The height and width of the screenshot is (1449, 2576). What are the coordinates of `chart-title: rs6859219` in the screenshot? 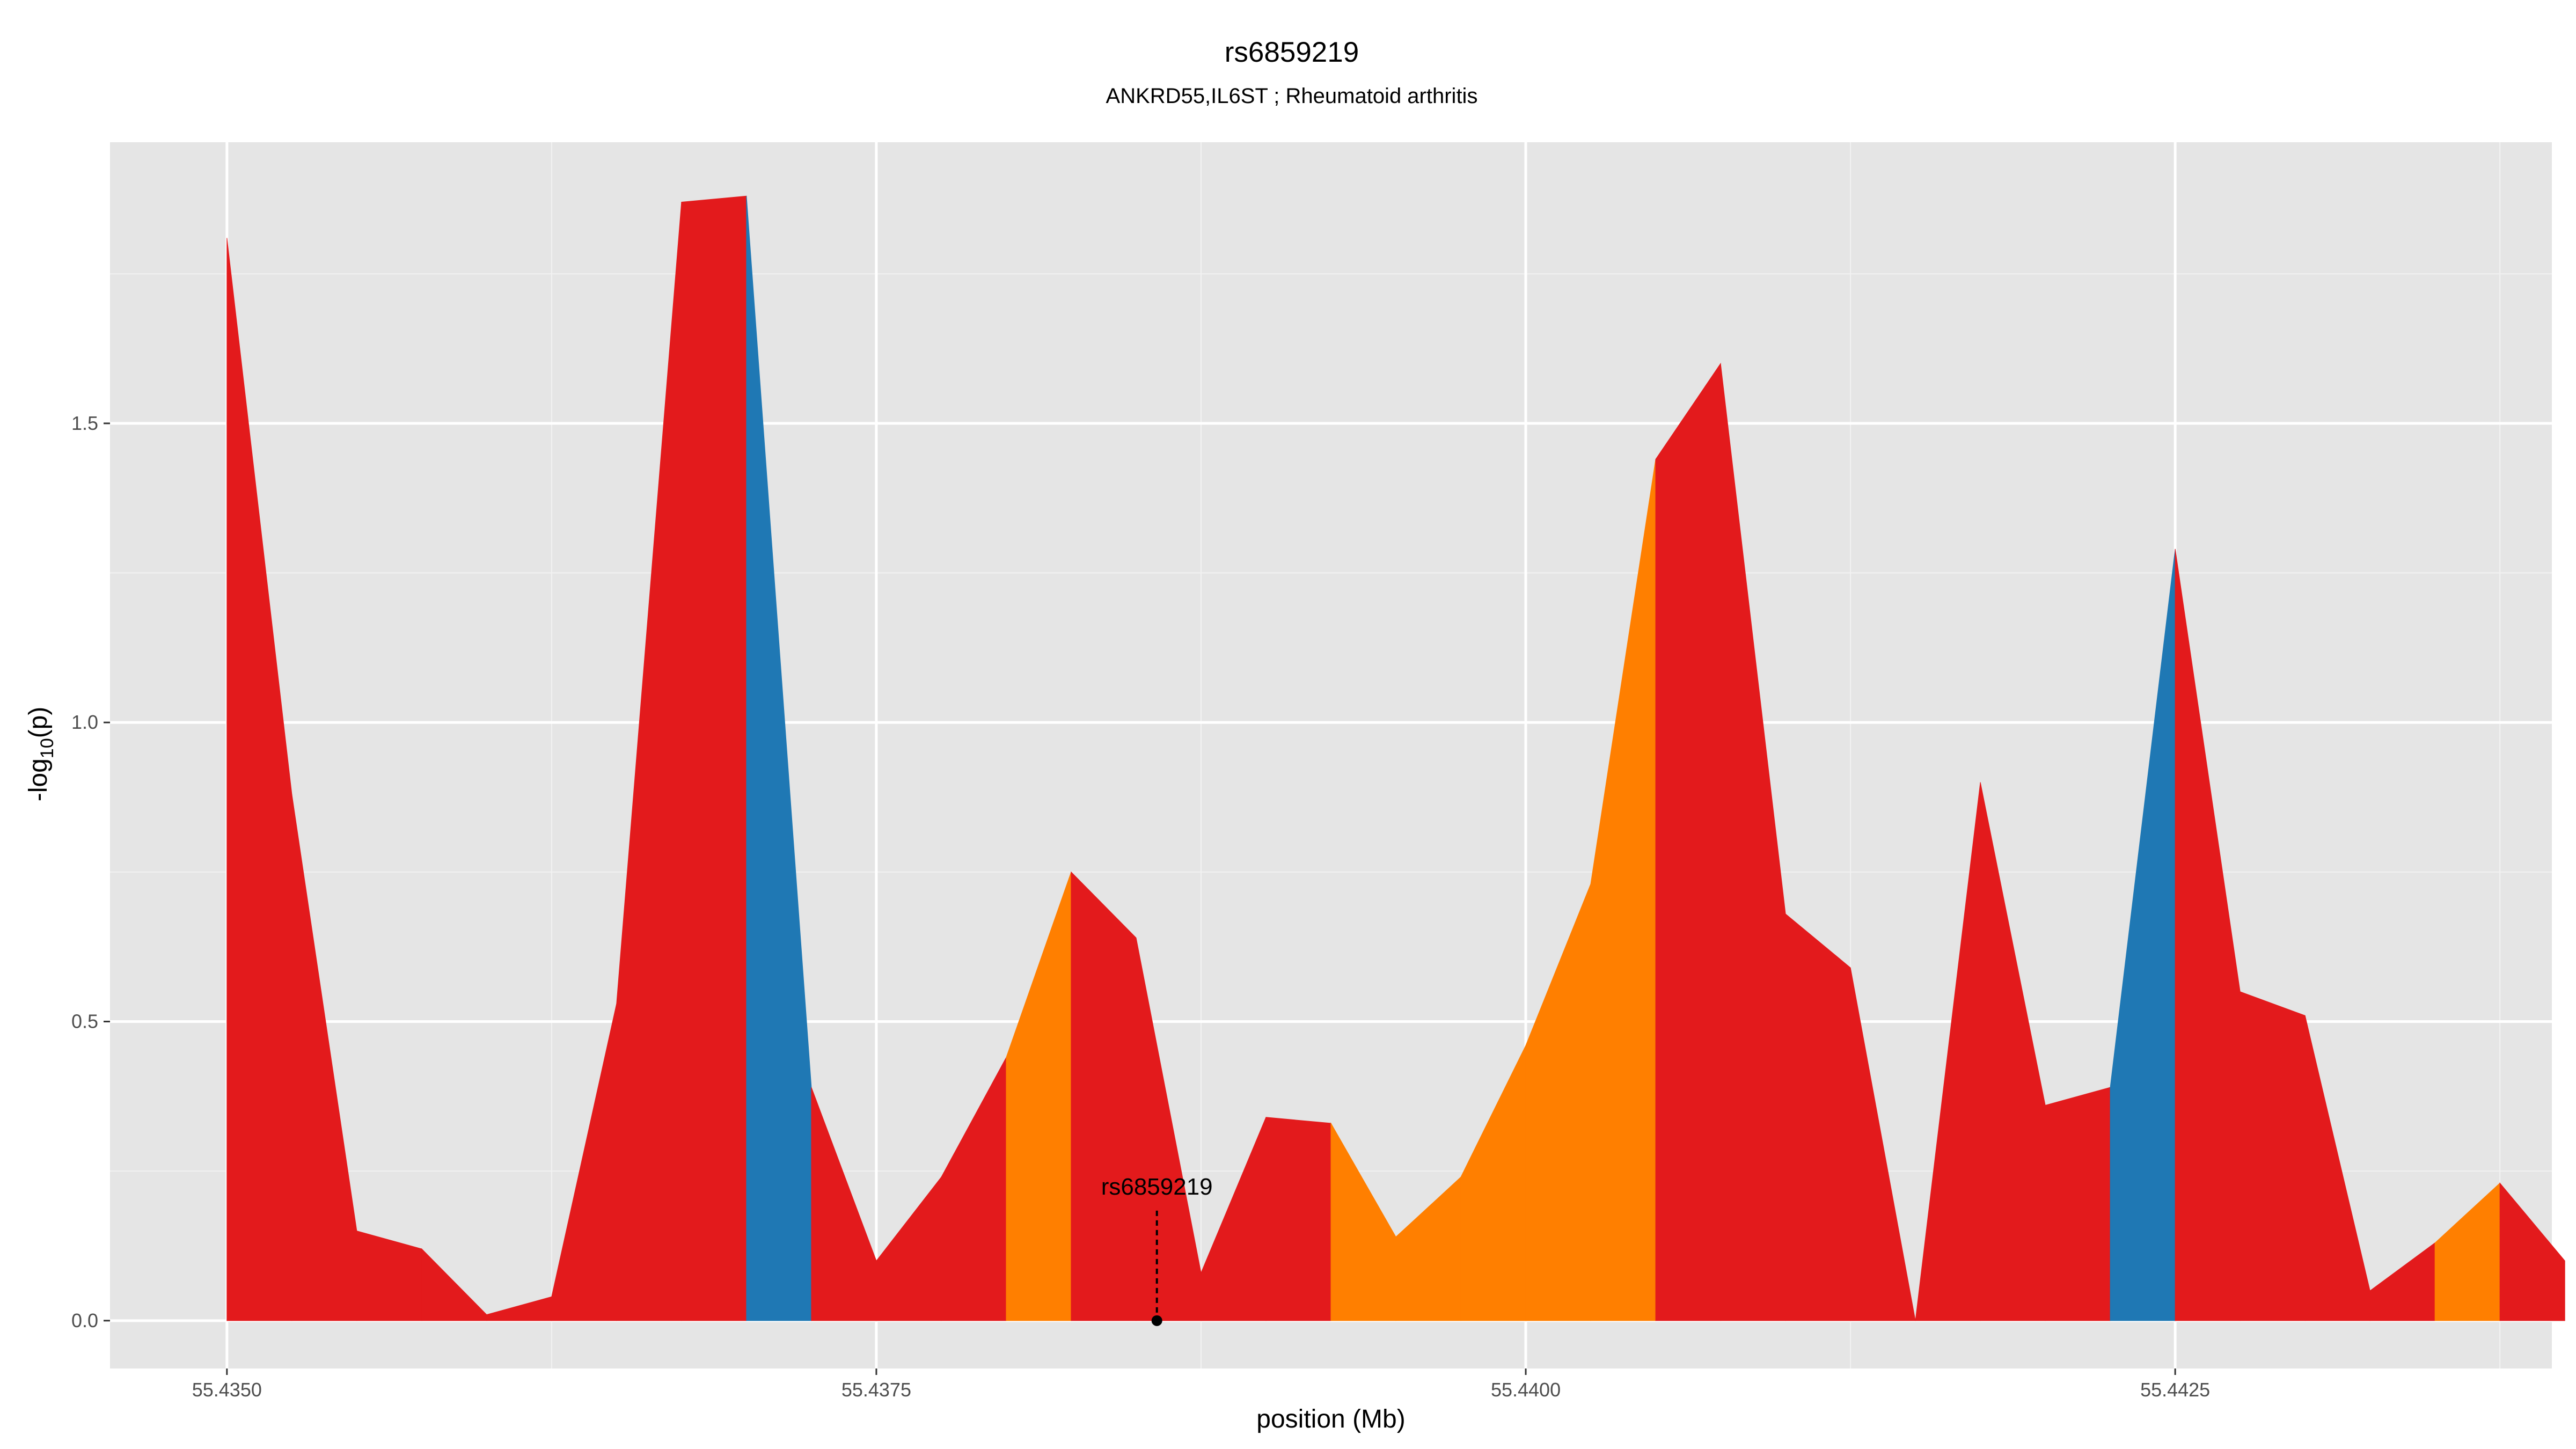 It's located at (1292, 52).